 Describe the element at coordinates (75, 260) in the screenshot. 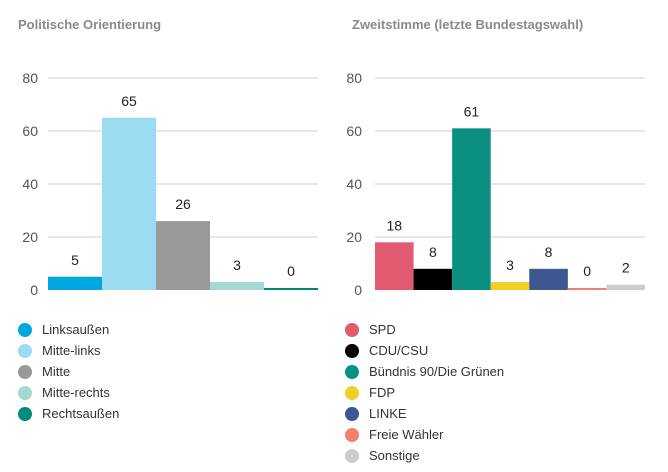

I see `data-label: 5` at that location.